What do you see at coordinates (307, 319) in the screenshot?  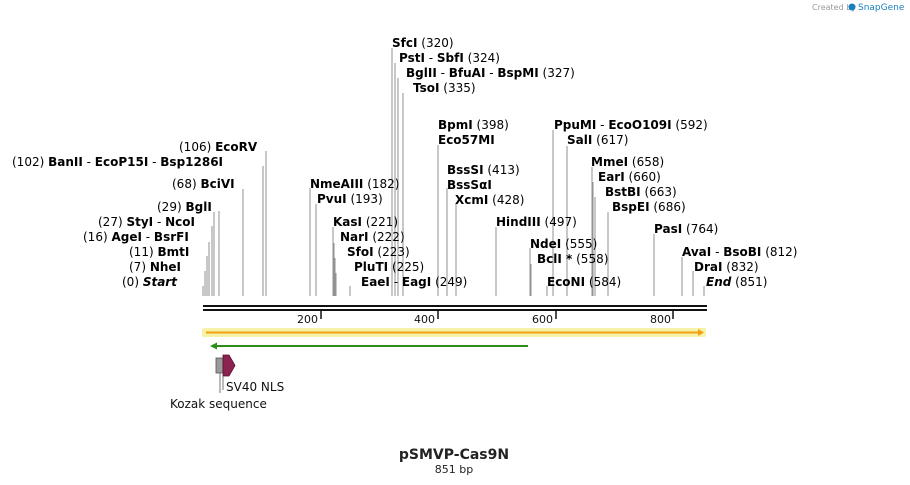 I see `scale-label-200: 200` at bounding box center [307, 319].